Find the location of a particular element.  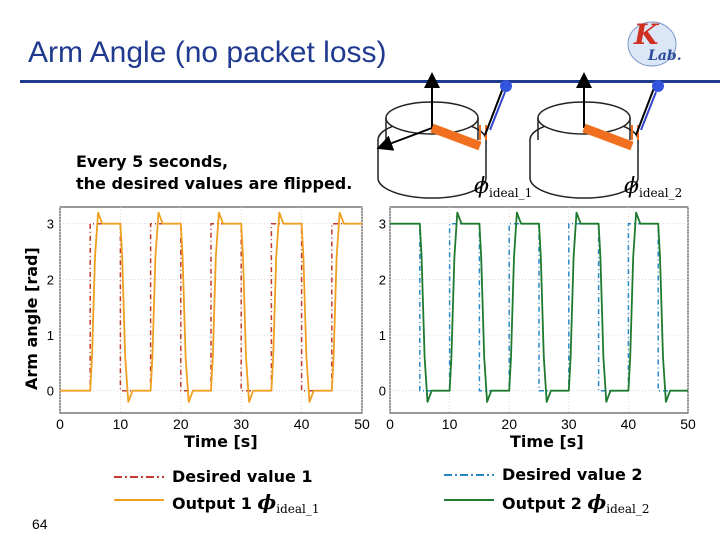

note-line-2: the desired values are flipped. is located at coordinates (214, 183).